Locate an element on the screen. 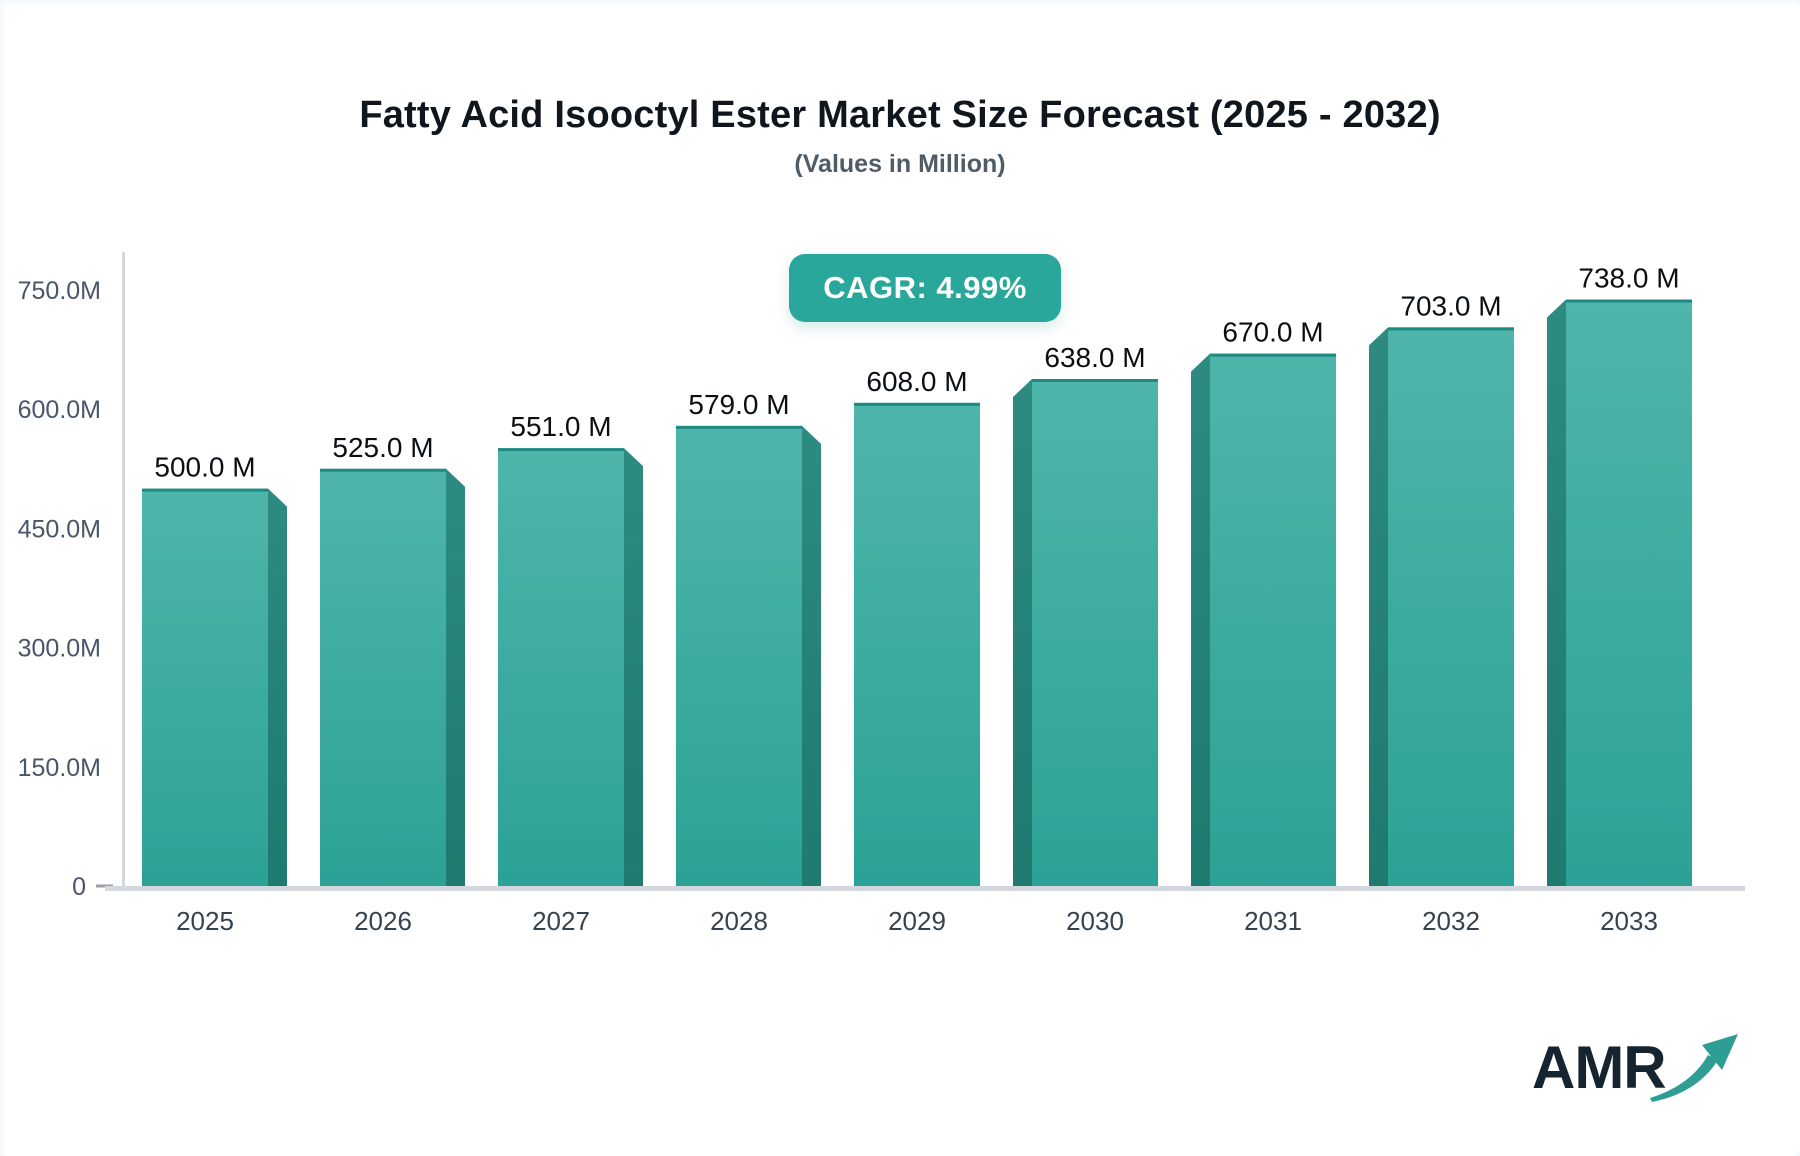 This screenshot has height=1156, width=1800. y-tick-label: 300.0M is located at coordinates (59, 649).